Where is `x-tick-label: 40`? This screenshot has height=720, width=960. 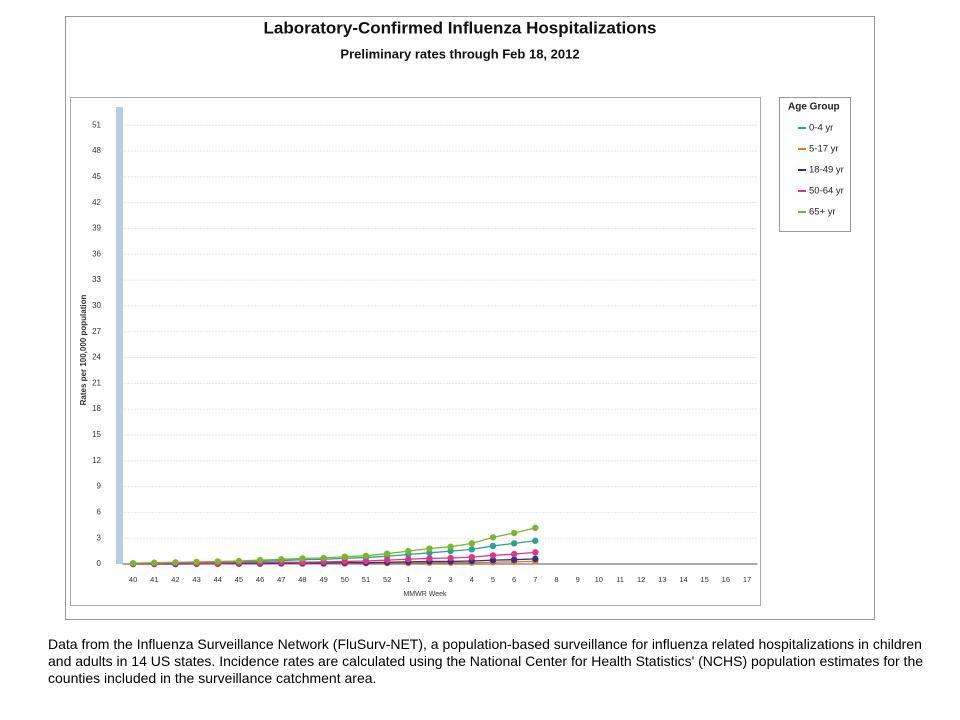
x-tick-label: 40 is located at coordinates (133, 579).